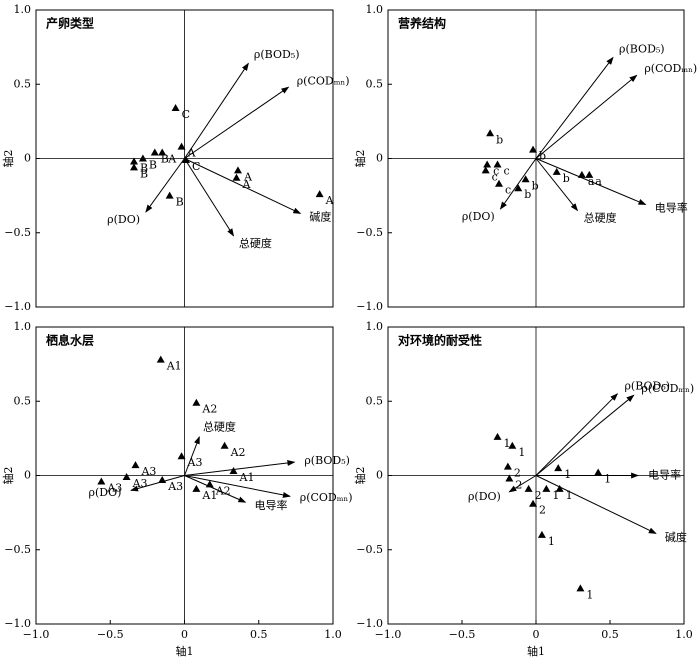 The height and width of the screenshot is (662, 700). Describe the element at coordinates (70, 23) in the screenshot. I see `panel-title: 产卵类型` at that location.